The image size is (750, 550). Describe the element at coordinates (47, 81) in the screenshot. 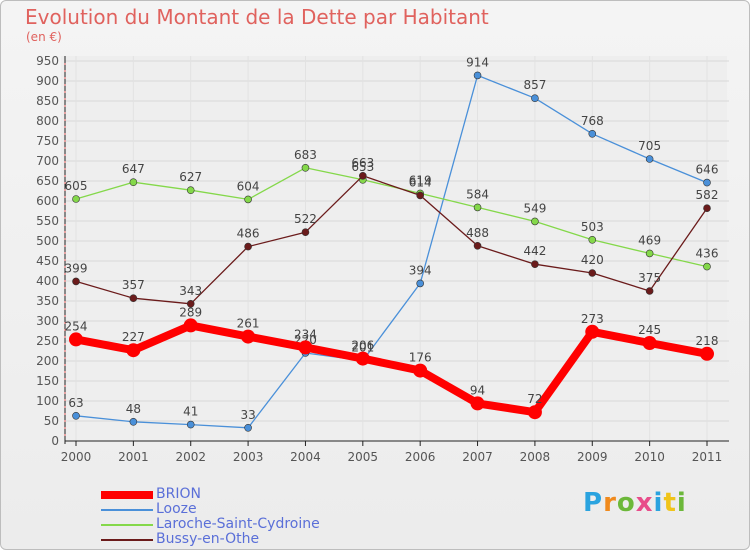

I see `y-tick-label: 900` at that location.